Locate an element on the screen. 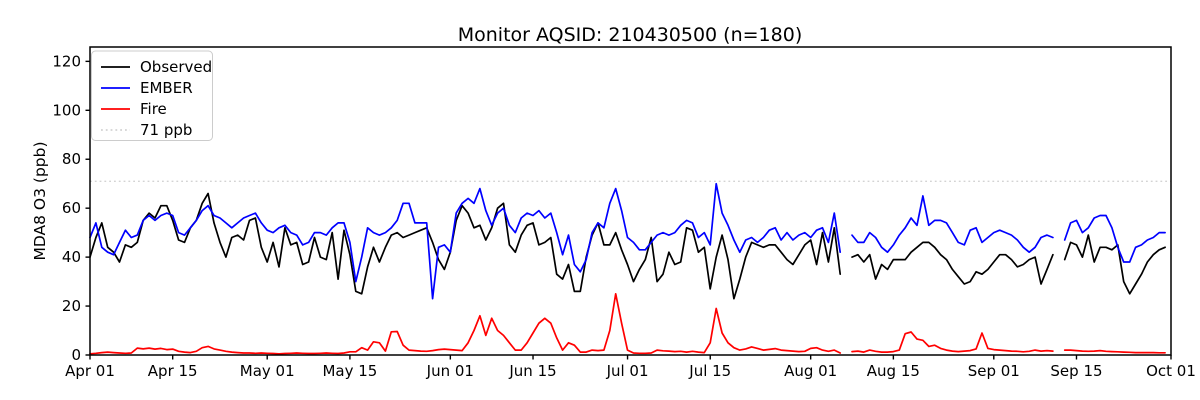 The width and height of the screenshot is (1200, 400). legend-label-observed: Observed is located at coordinates (176, 67).